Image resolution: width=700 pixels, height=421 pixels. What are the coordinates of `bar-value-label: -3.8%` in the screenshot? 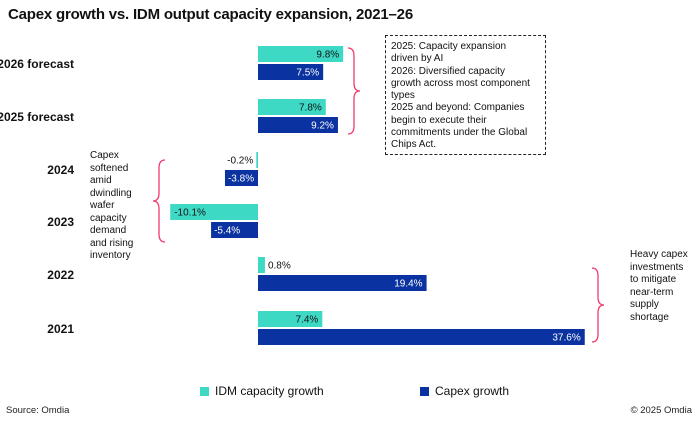 It's located at (241, 179).